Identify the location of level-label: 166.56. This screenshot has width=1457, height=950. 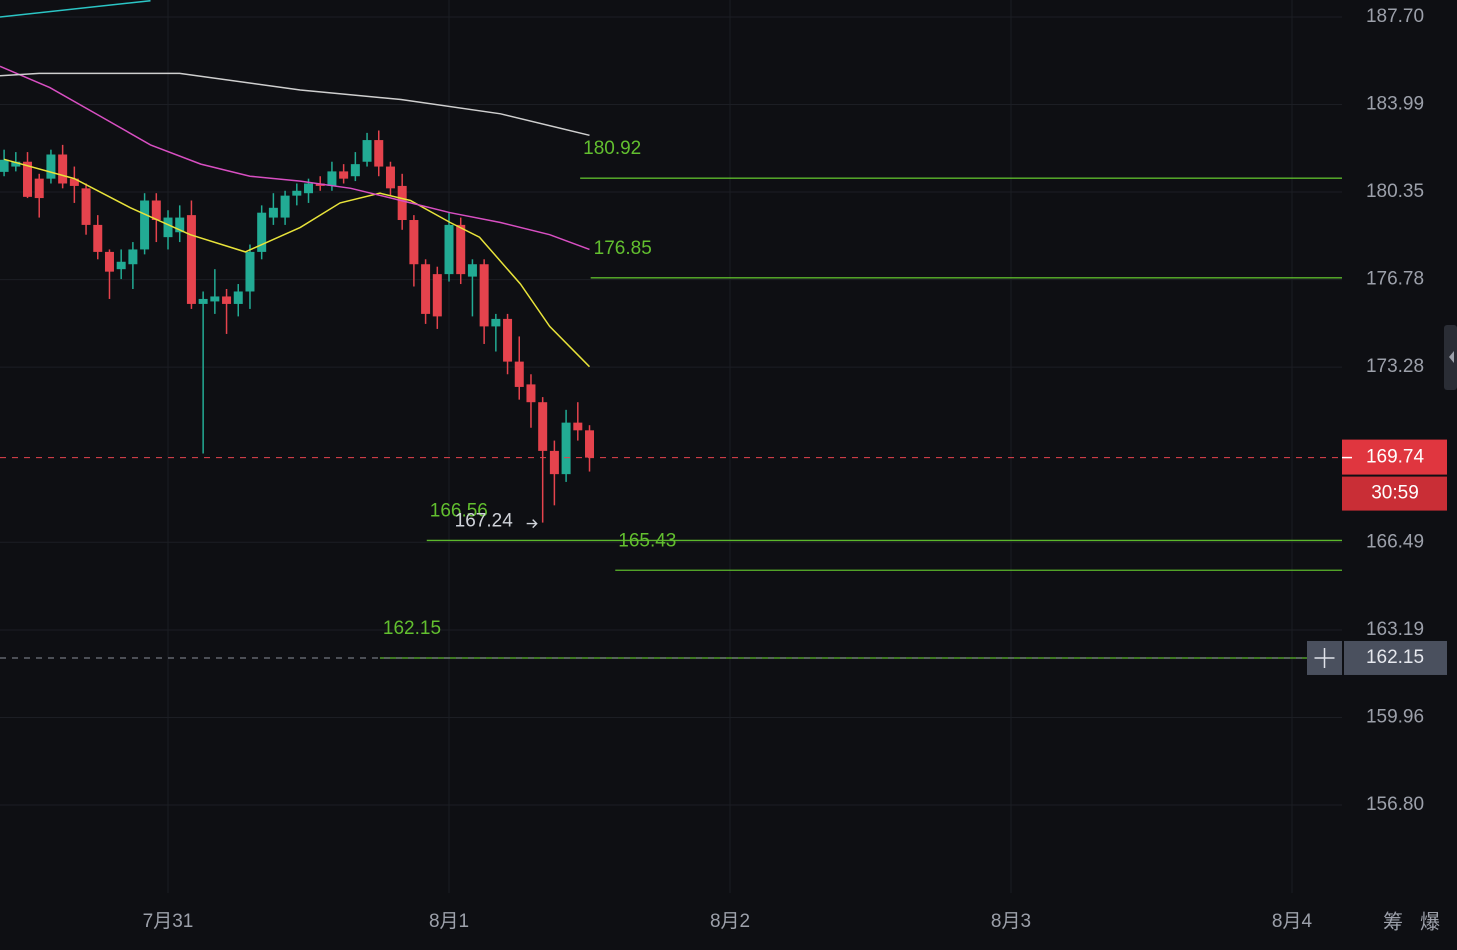
(459, 510).